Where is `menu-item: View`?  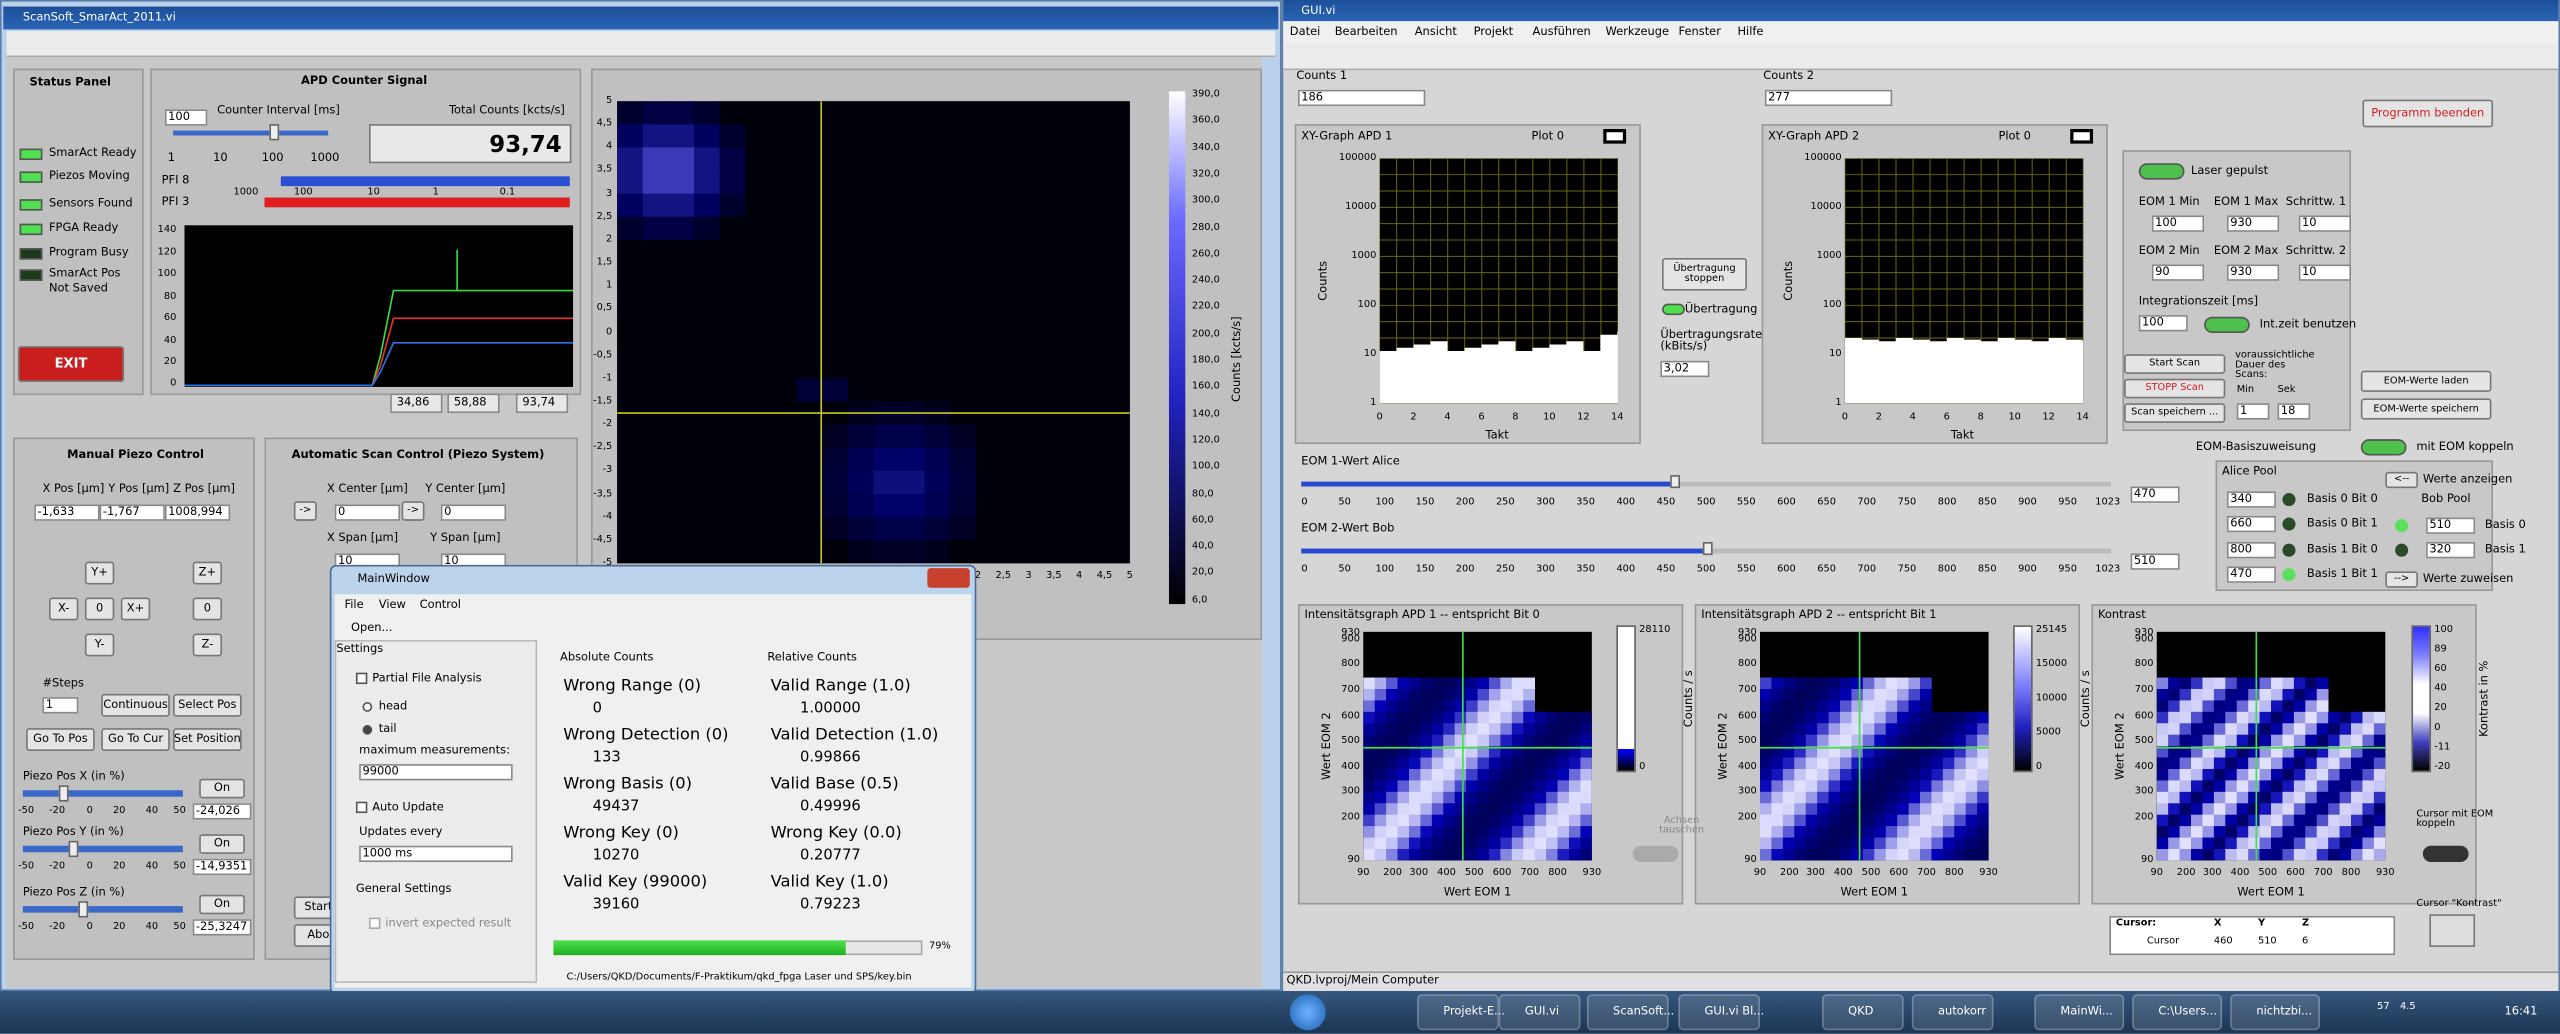
menu-item: View is located at coordinates (392, 605).